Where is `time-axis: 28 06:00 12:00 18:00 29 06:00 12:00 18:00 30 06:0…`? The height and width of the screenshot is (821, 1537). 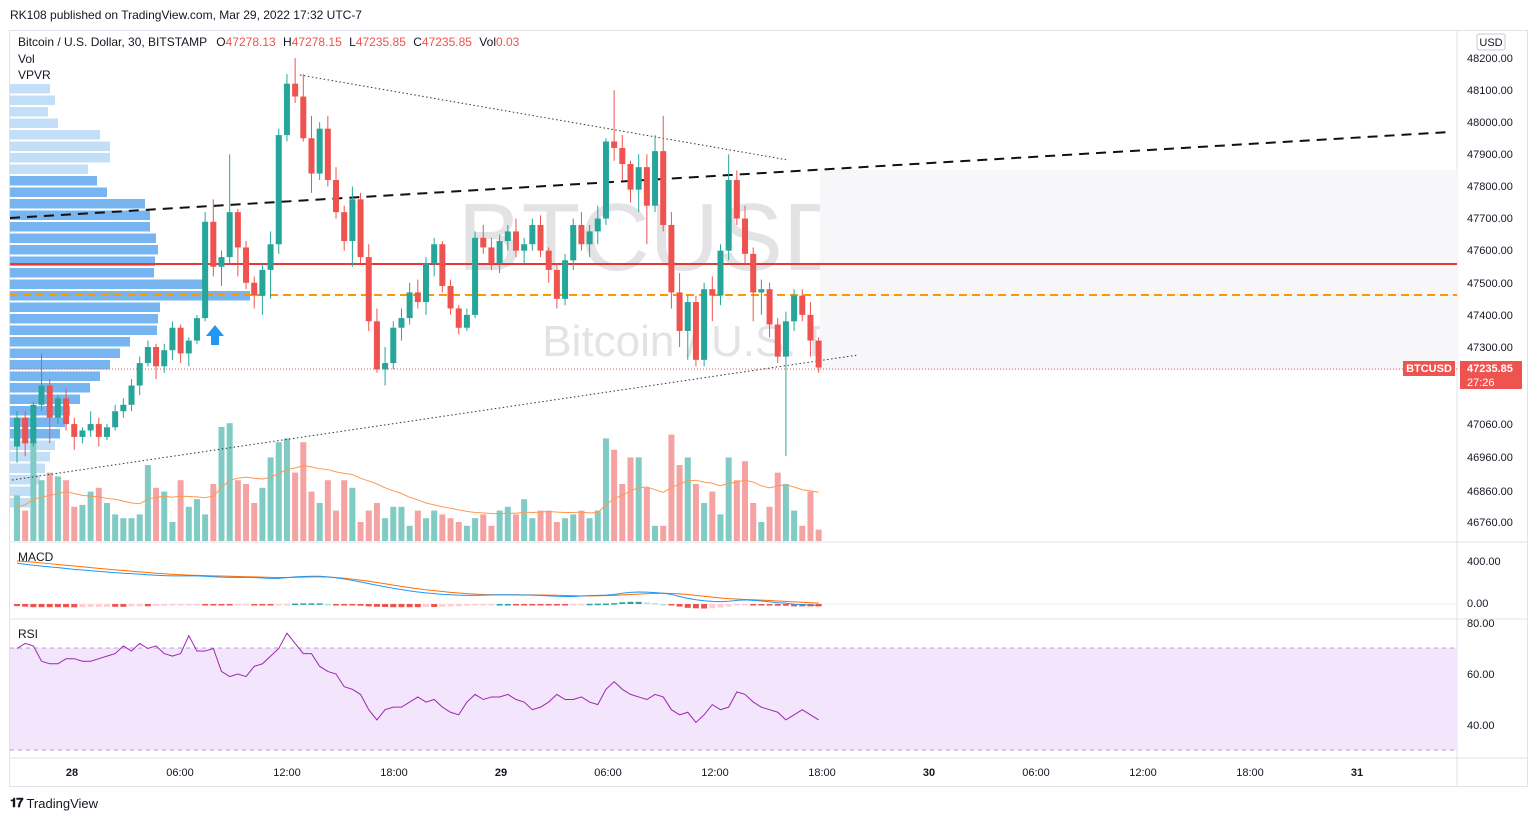
time-axis: 28 06:00 12:00 18:00 29 06:00 12:00 18:00 30 06:0… is located at coordinates (714, 773).